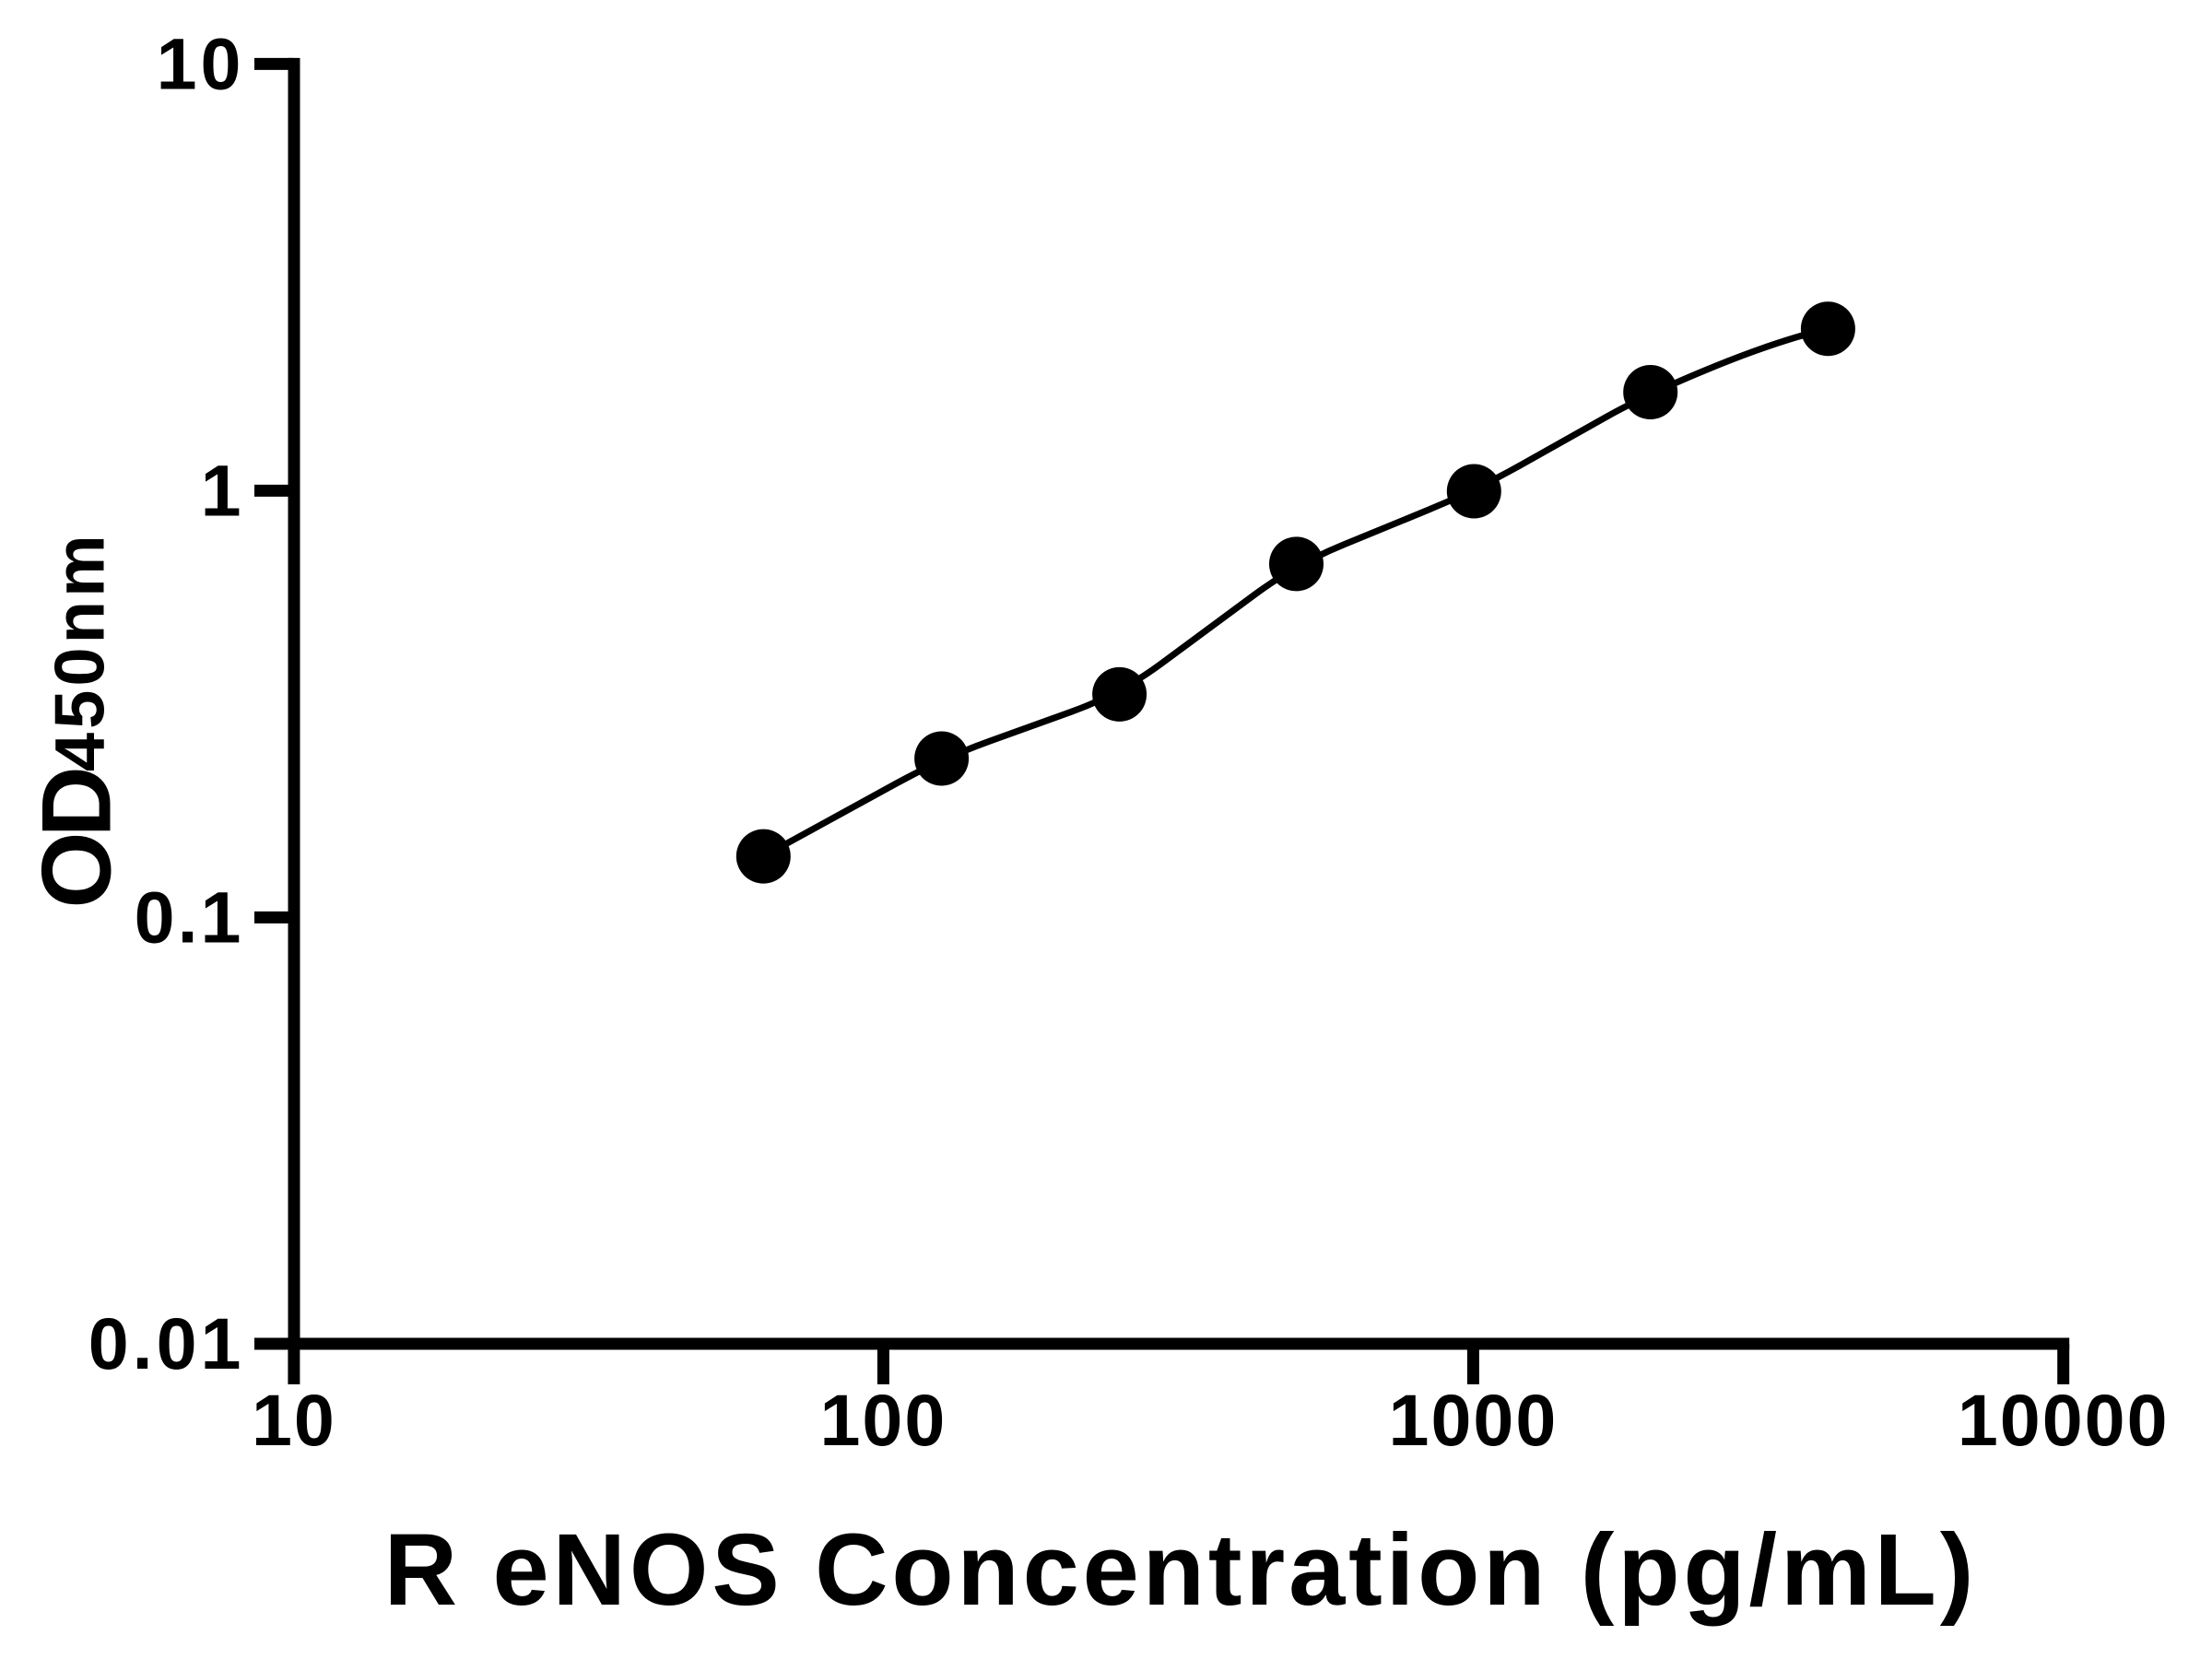 Image resolution: width=2212 pixels, height=1659 pixels. I want to click on svg-text: R eNOS Concentration (pg/mL), so click(1181, 1570).